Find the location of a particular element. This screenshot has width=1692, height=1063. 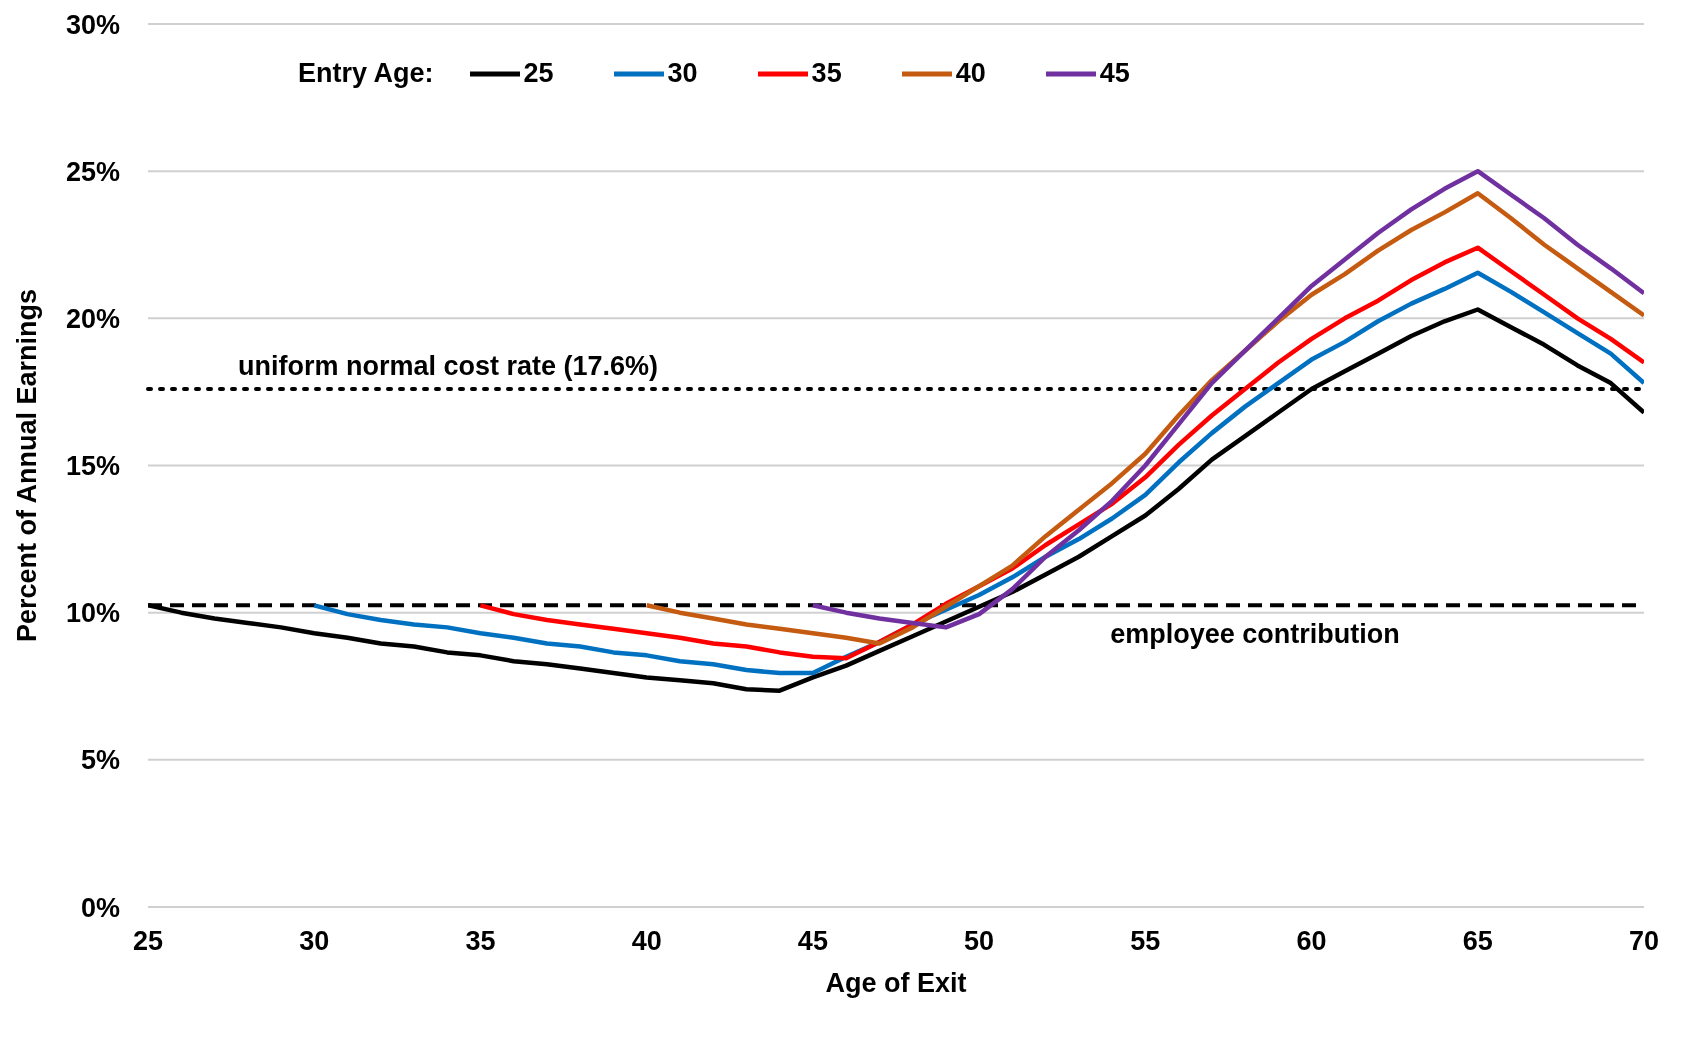

y-tick-label: 25% is located at coordinates (92, 171).